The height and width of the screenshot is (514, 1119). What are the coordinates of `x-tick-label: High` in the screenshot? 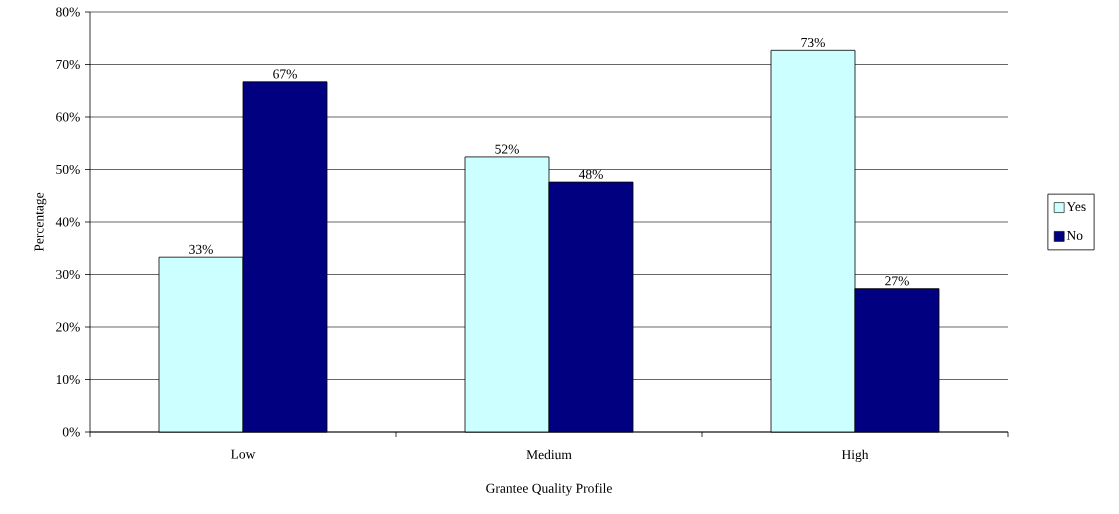 It's located at (855, 455).